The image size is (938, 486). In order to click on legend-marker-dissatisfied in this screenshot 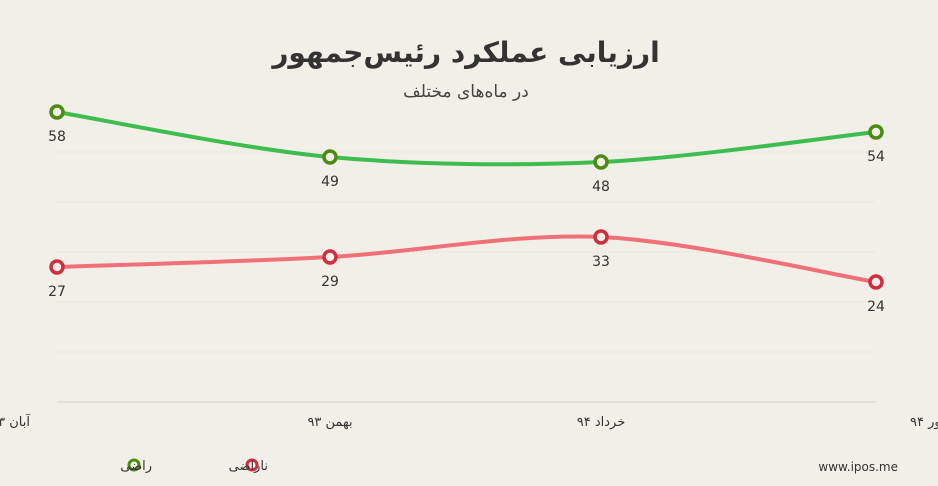, I will do `click(252, 465)`.